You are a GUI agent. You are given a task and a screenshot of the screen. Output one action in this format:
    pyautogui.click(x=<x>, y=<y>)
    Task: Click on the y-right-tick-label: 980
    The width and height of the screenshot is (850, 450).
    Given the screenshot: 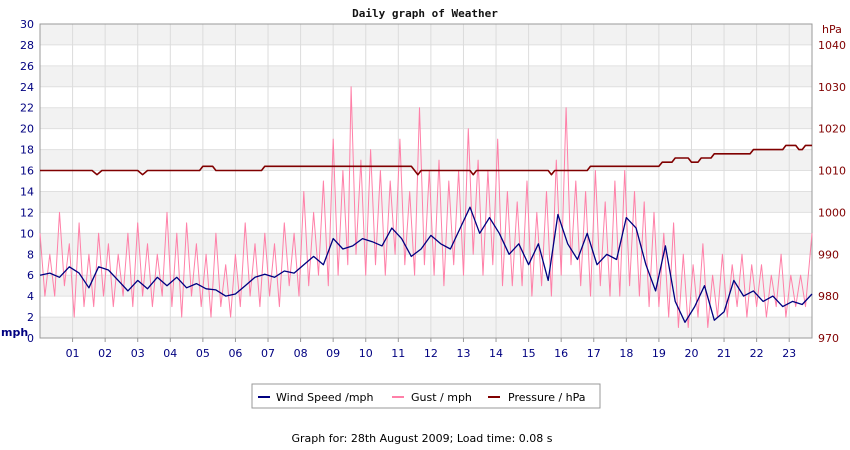 What is the action you would take?
    pyautogui.click(x=828, y=296)
    